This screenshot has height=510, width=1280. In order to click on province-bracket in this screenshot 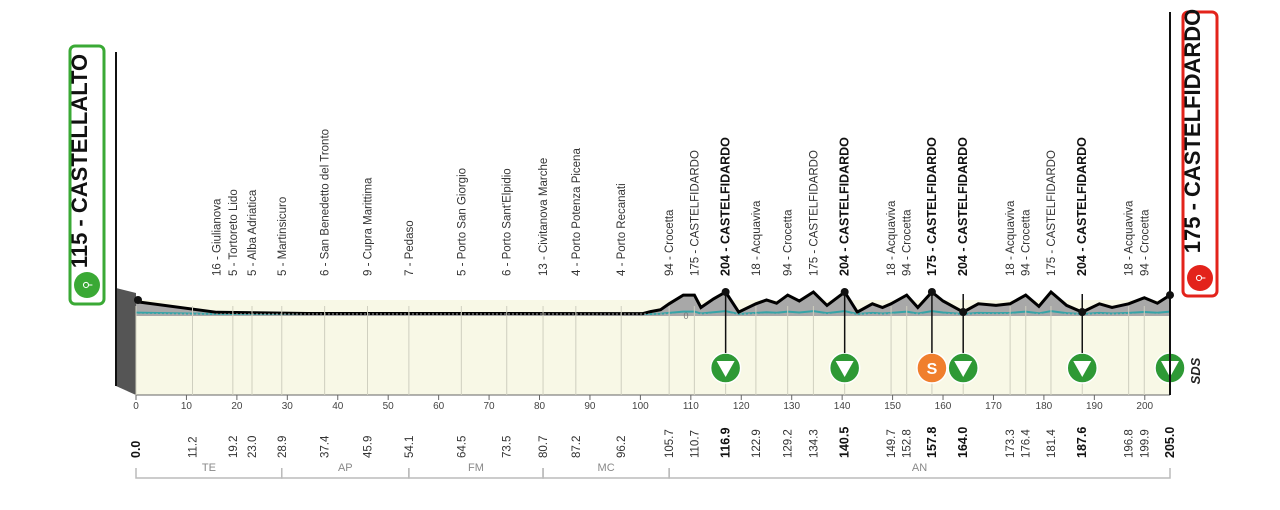, I will do `click(919, 473)`.